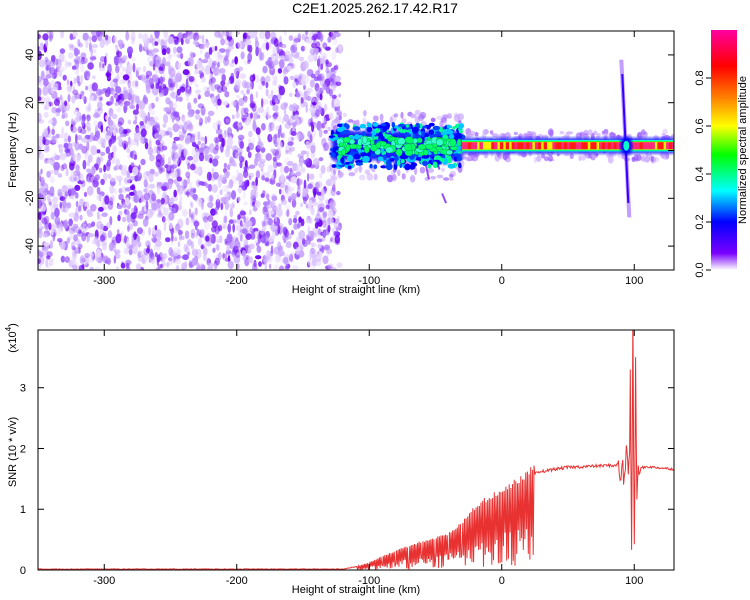 The height and width of the screenshot is (600, 750). What do you see at coordinates (501, 138) in the screenshot?
I see `spectrogram-signal-region` at bounding box center [501, 138].